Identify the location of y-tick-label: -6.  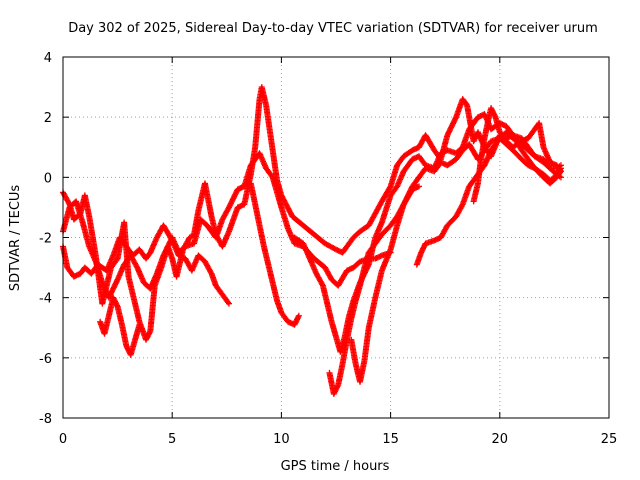
(45, 359).